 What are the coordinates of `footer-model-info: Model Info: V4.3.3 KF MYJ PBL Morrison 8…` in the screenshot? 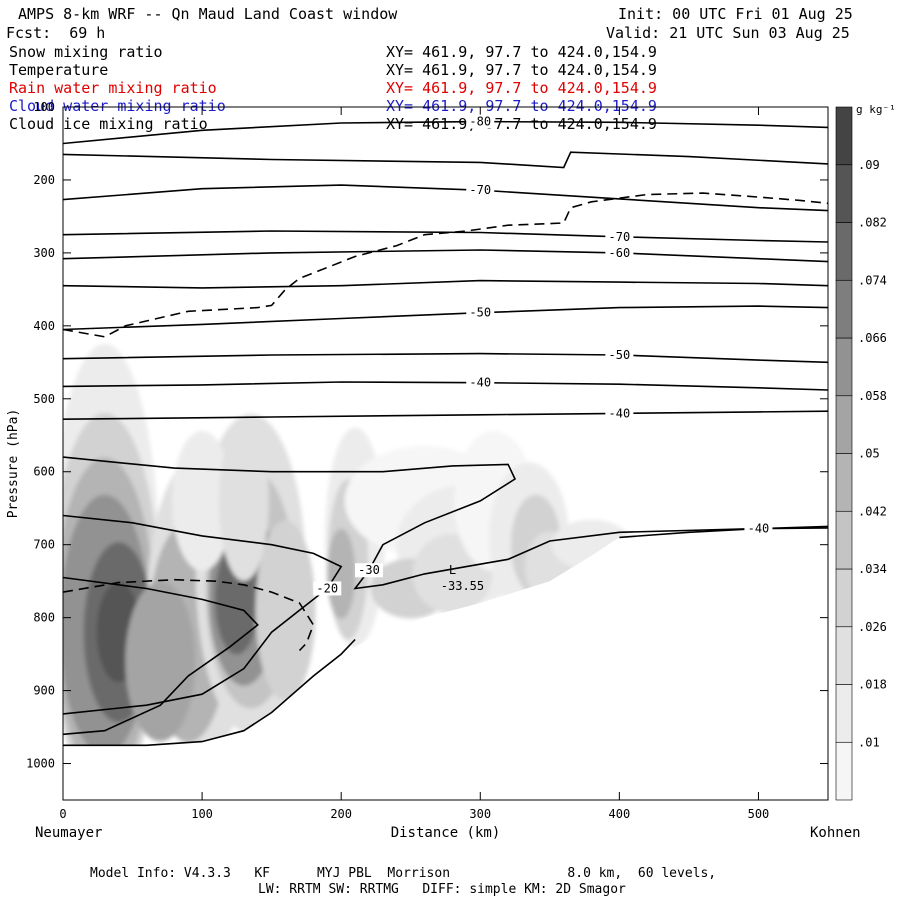 It's located at (403, 873).